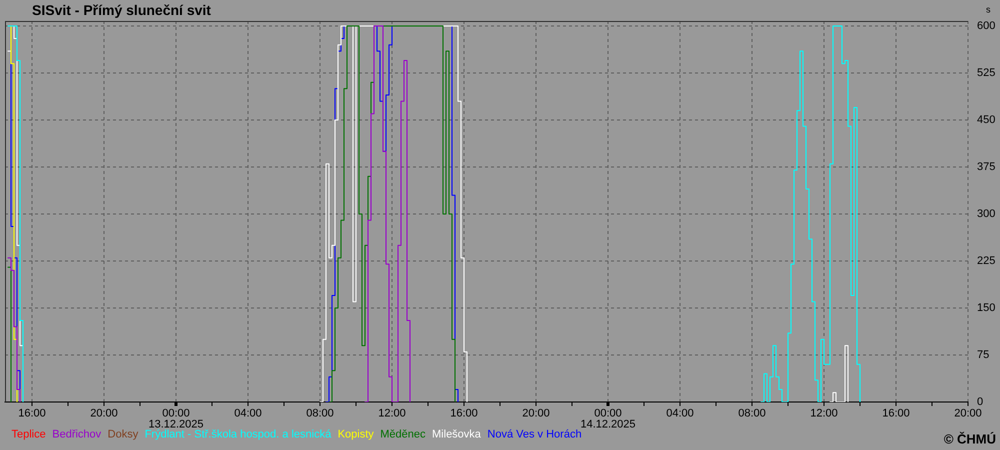  I want to click on text: Bedřichov, so click(77, 434).